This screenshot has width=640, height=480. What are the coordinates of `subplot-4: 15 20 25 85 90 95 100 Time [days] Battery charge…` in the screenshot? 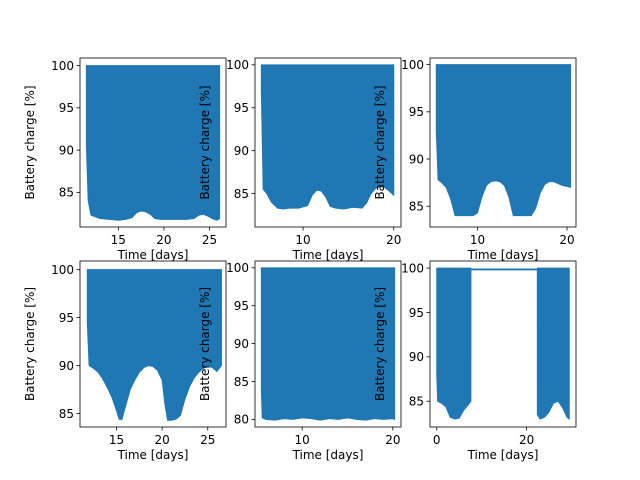 It's located at (125, 361).